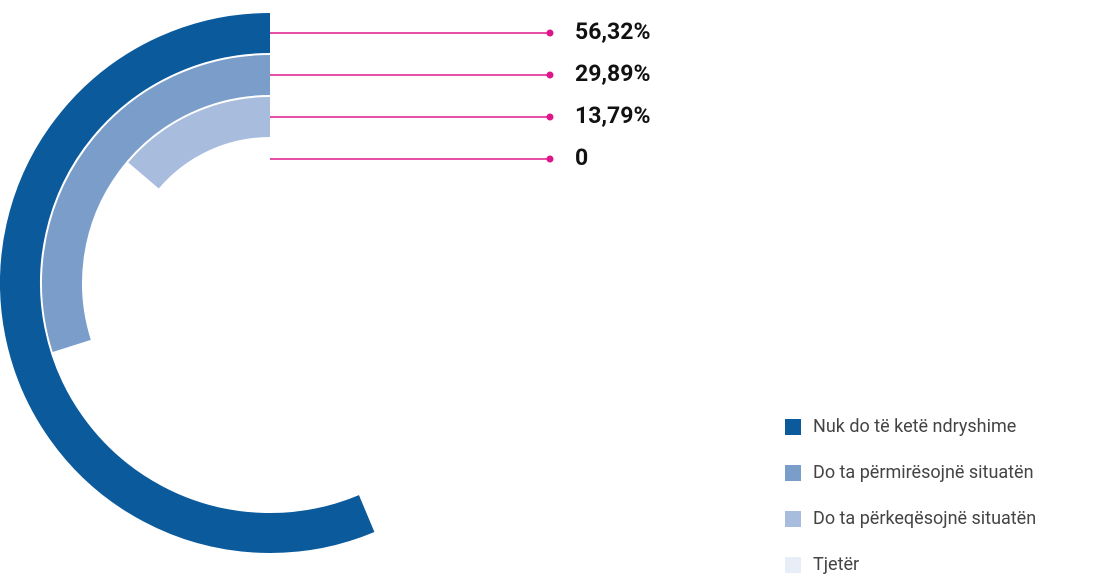  Describe the element at coordinates (914, 426) in the screenshot. I see `legend-label: Nuk do të ketë ndryshime` at that location.